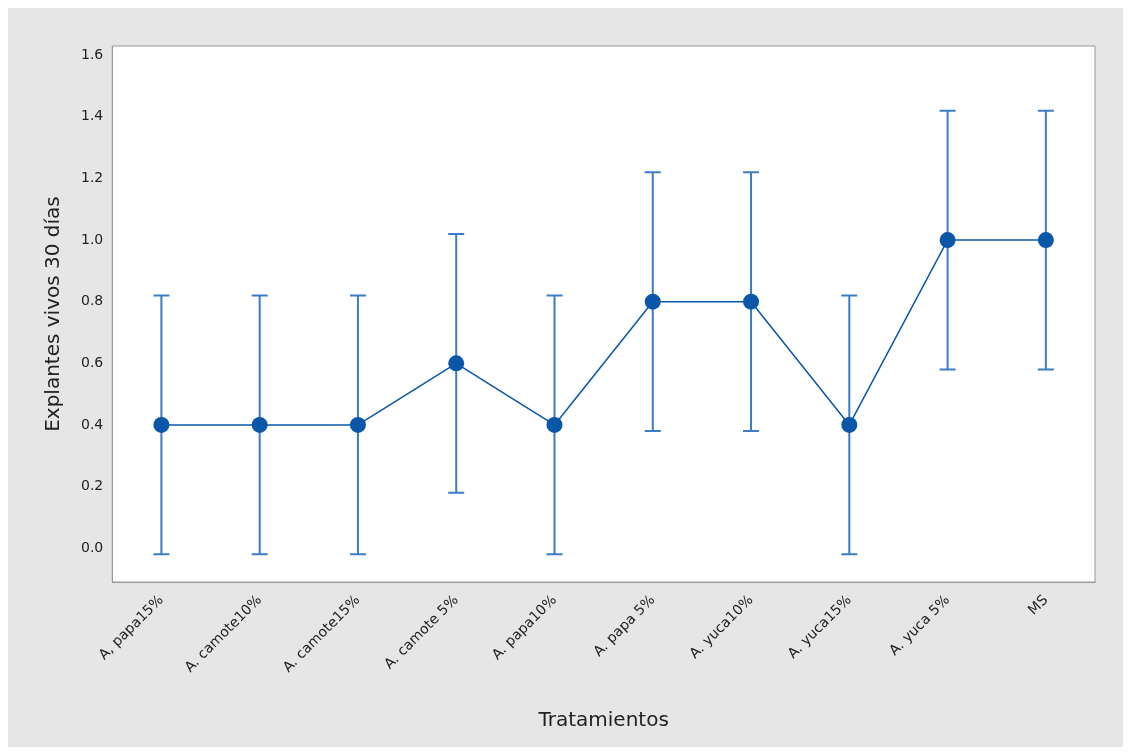 The height and width of the screenshot is (755, 1131). What do you see at coordinates (92, 361) in the screenshot?
I see `y-tick-label: 0.6` at bounding box center [92, 361].